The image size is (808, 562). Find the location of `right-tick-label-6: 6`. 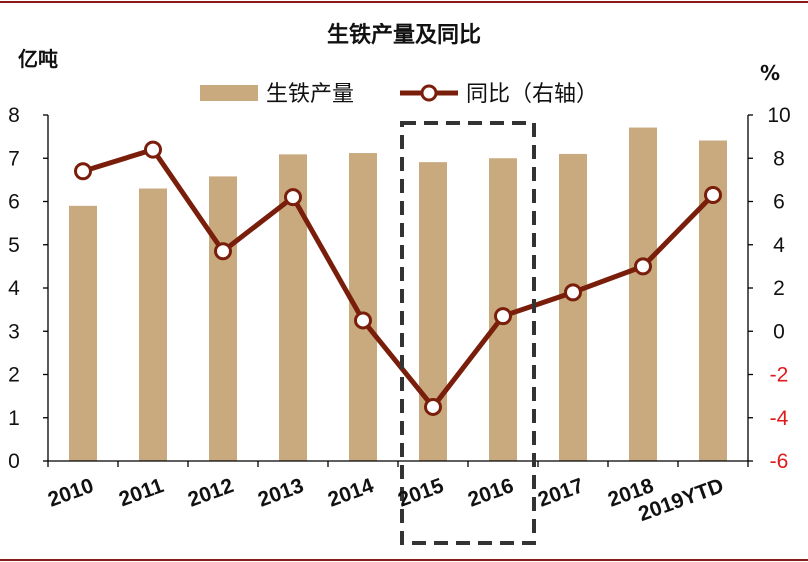

right-tick-label-6: 6 is located at coordinates (779, 202).